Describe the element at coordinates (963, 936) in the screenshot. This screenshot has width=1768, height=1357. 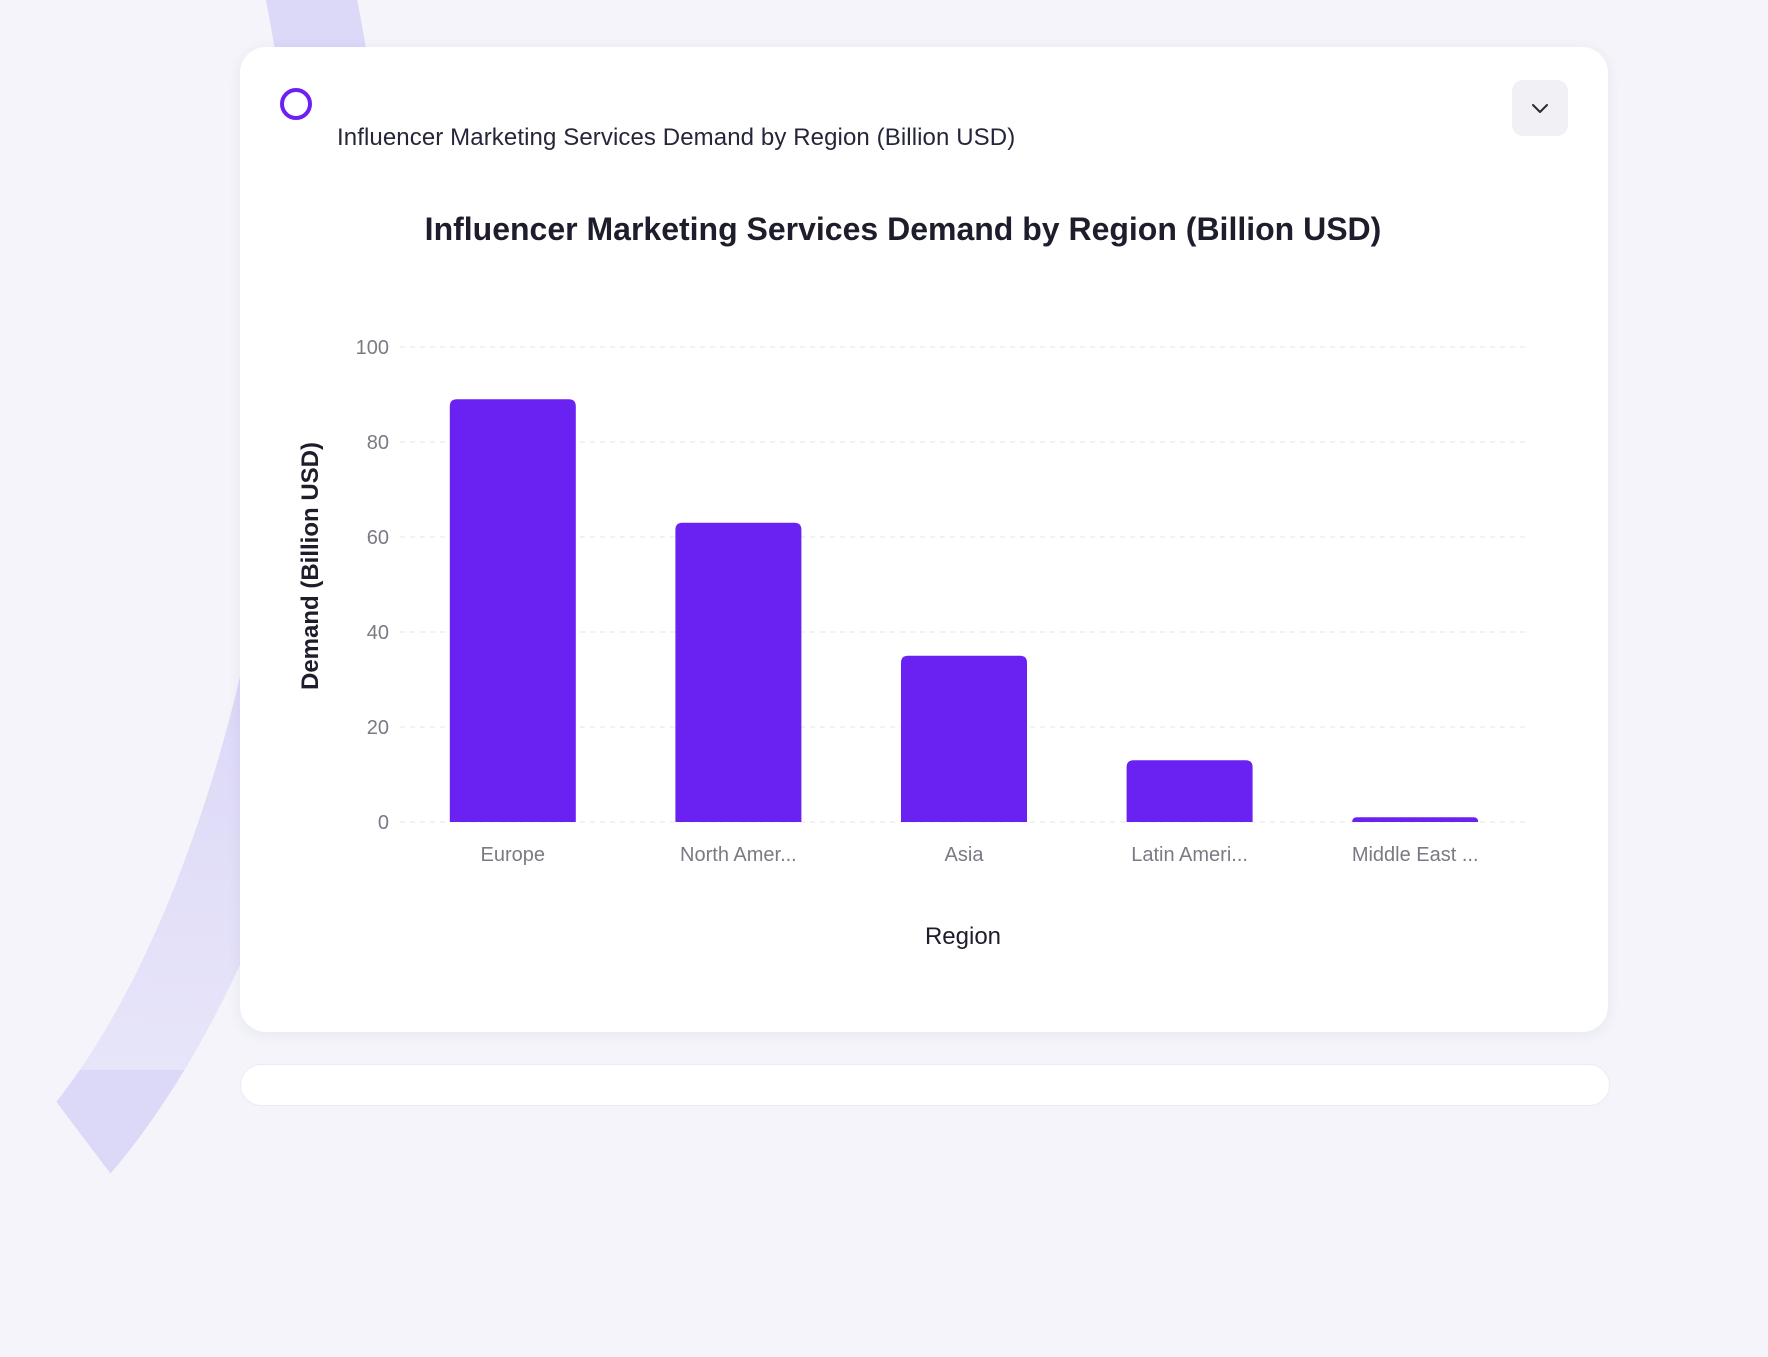
I see `x-axis-label: Region` at that location.